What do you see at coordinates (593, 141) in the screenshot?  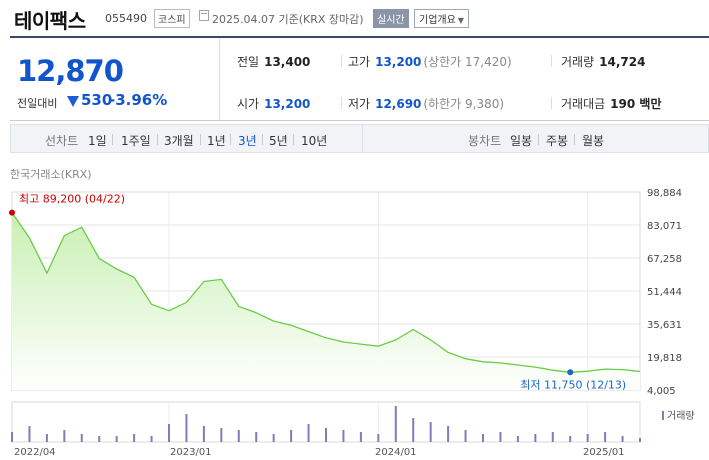 I see `candle-monthly: 월봉` at bounding box center [593, 141].